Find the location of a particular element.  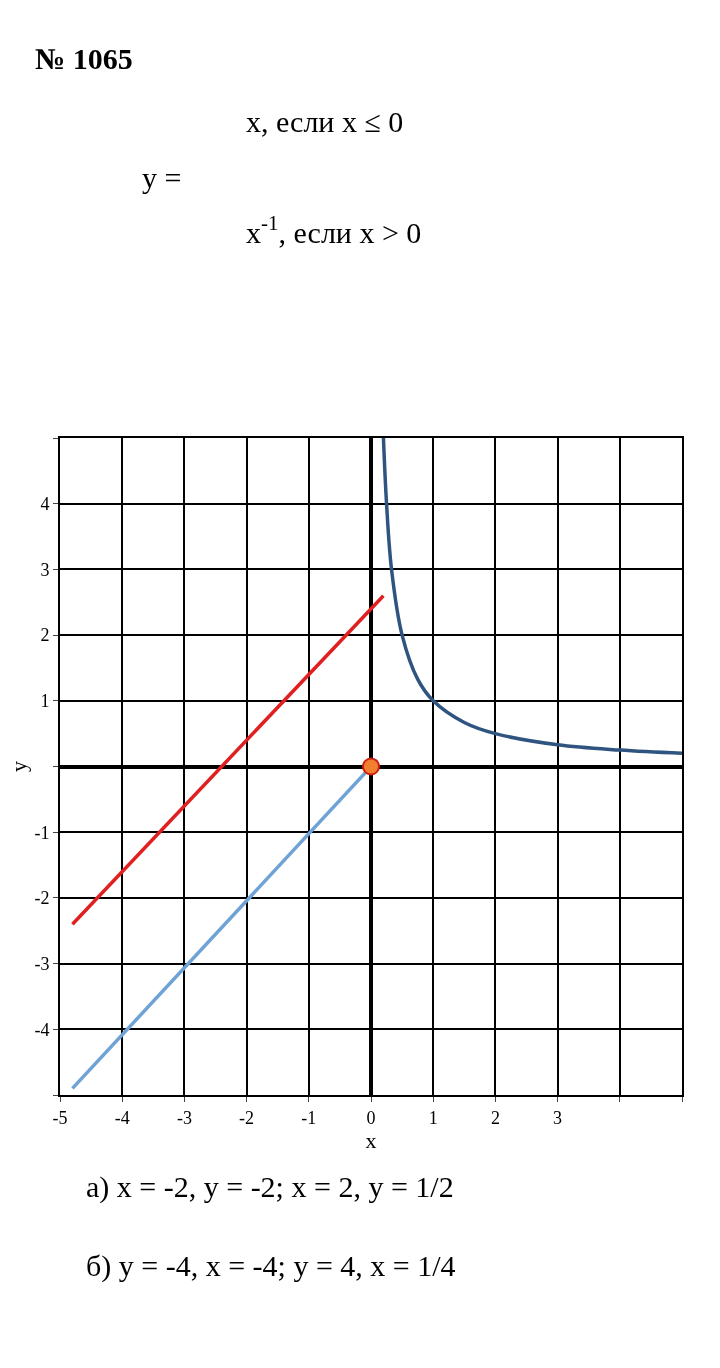

y-tick-label: -1 is located at coordinates (42, 832).